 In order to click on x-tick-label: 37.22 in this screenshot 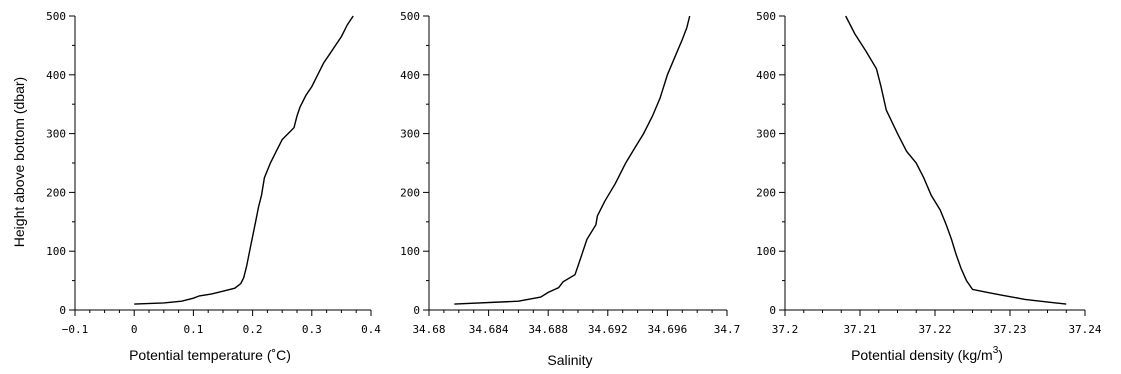, I will do `click(934, 329)`.